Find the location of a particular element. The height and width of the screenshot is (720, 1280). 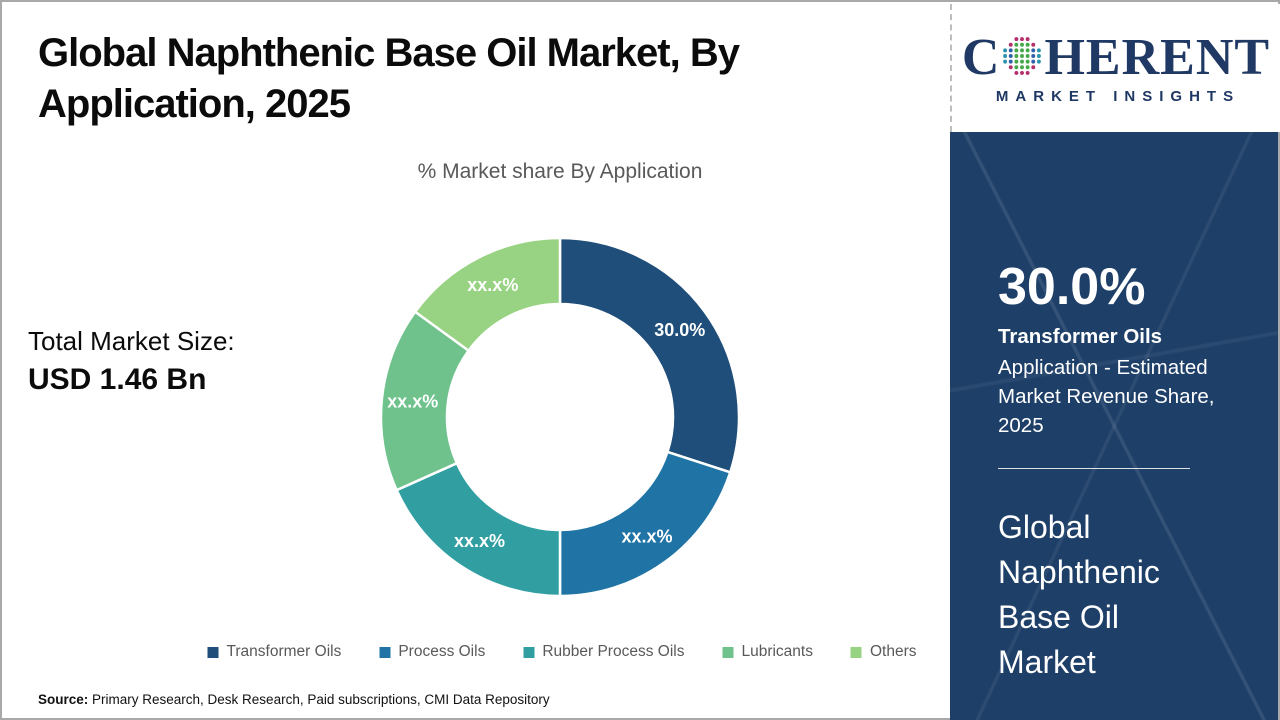

legend-item-others: Others is located at coordinates (883, 652).